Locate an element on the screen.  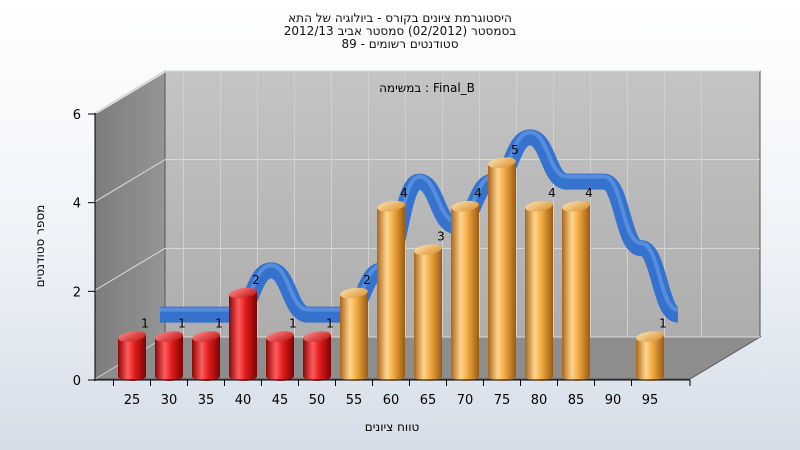
bar-85: 4 is located at coordinates (577, 283).